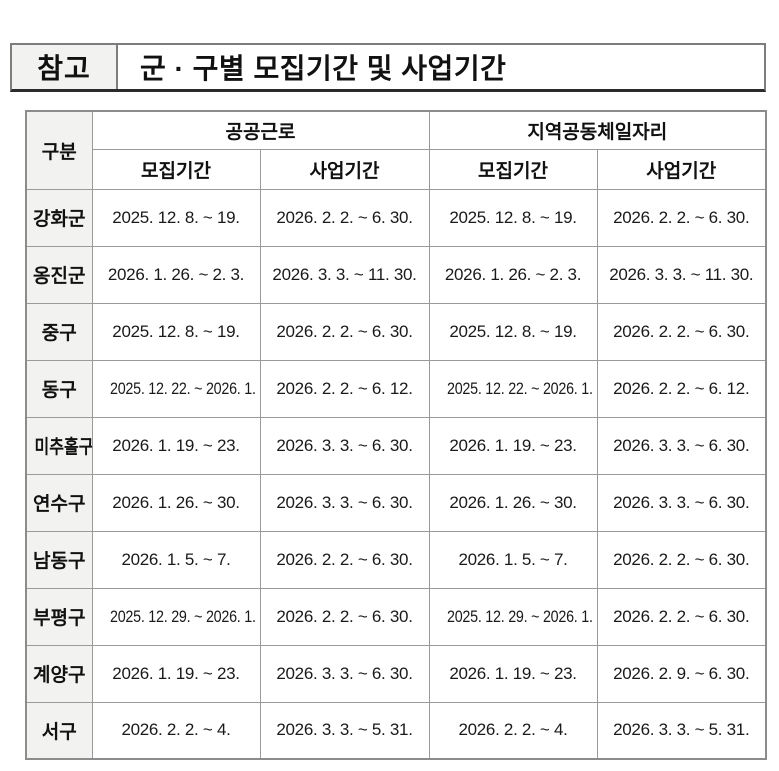 This screenshot has width=779, height=771. I want to click on col-header-project-period-2: 사업기간, so click(681, 169).